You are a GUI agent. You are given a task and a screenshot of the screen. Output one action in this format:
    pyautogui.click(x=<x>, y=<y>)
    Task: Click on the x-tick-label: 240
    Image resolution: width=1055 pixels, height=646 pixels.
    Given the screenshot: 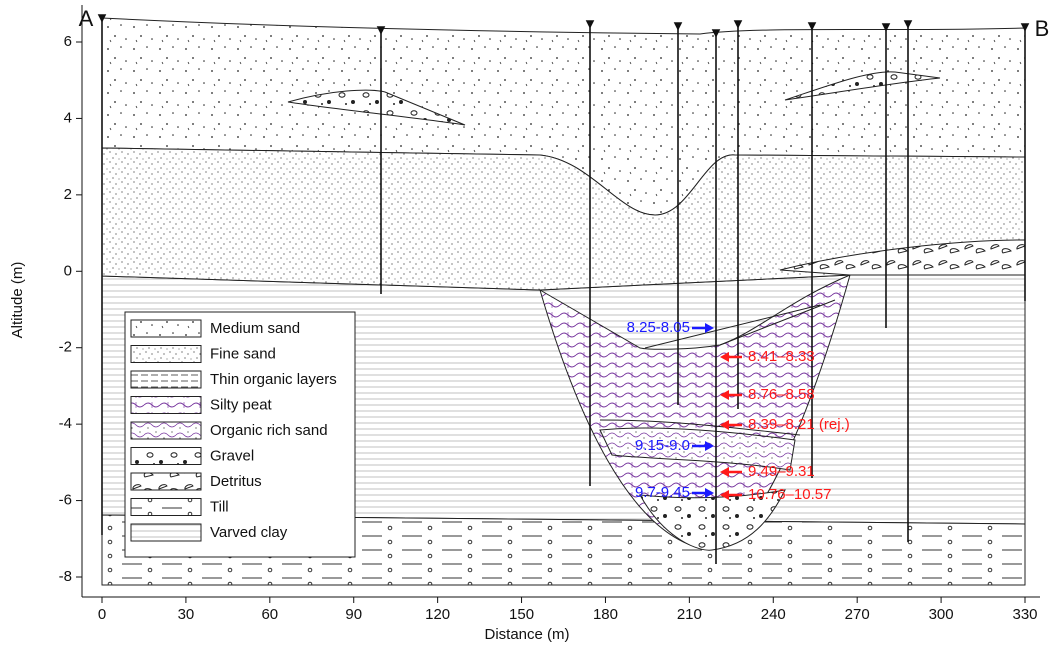 What is the action you would take?
    pyautogui.click(x=773, y=614)
    